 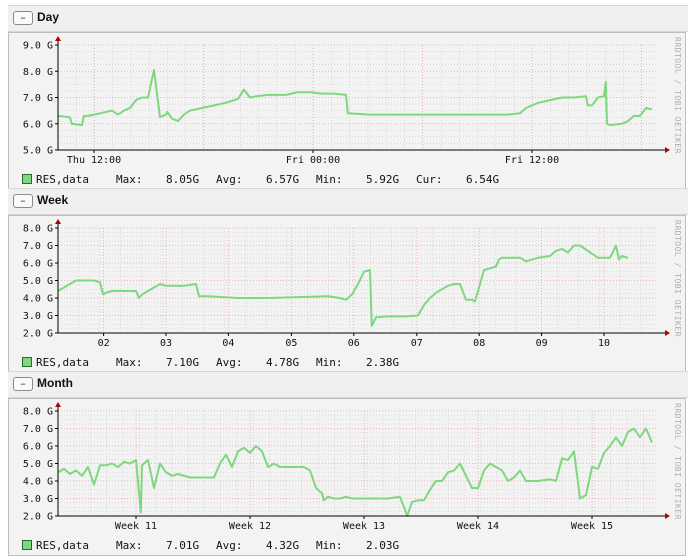 I want to click on x-tick-label: 05, so click(x=291, y=343).